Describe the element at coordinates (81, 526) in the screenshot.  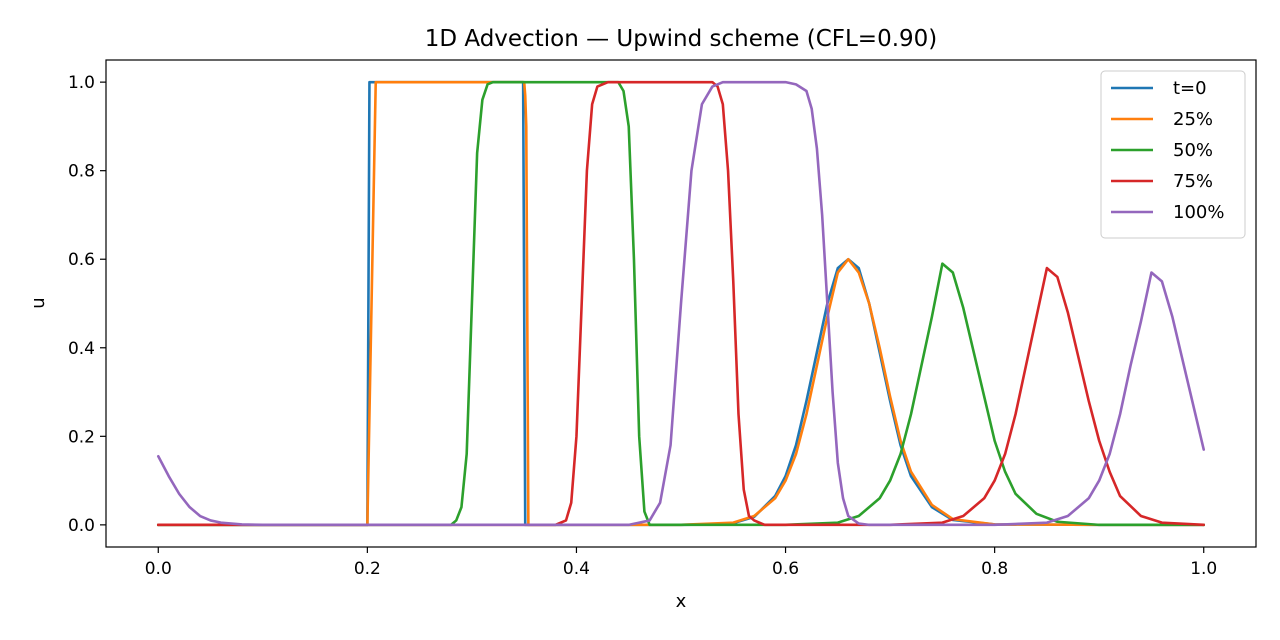
I see `y-tick-label: 0.0` at that location.